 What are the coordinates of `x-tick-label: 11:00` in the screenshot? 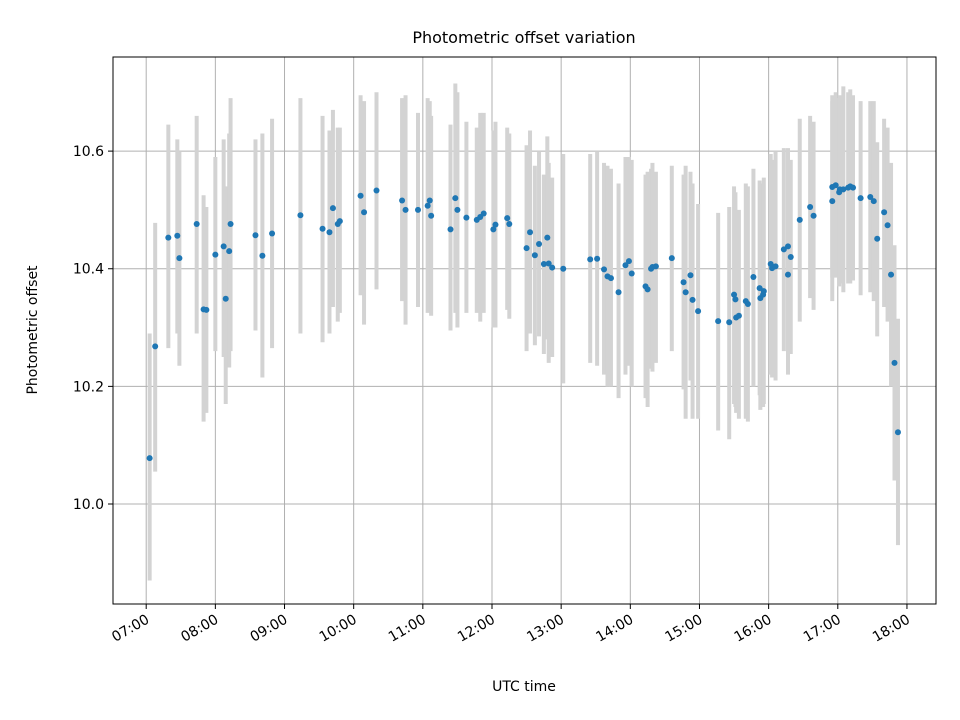 It's located at (407, 629).